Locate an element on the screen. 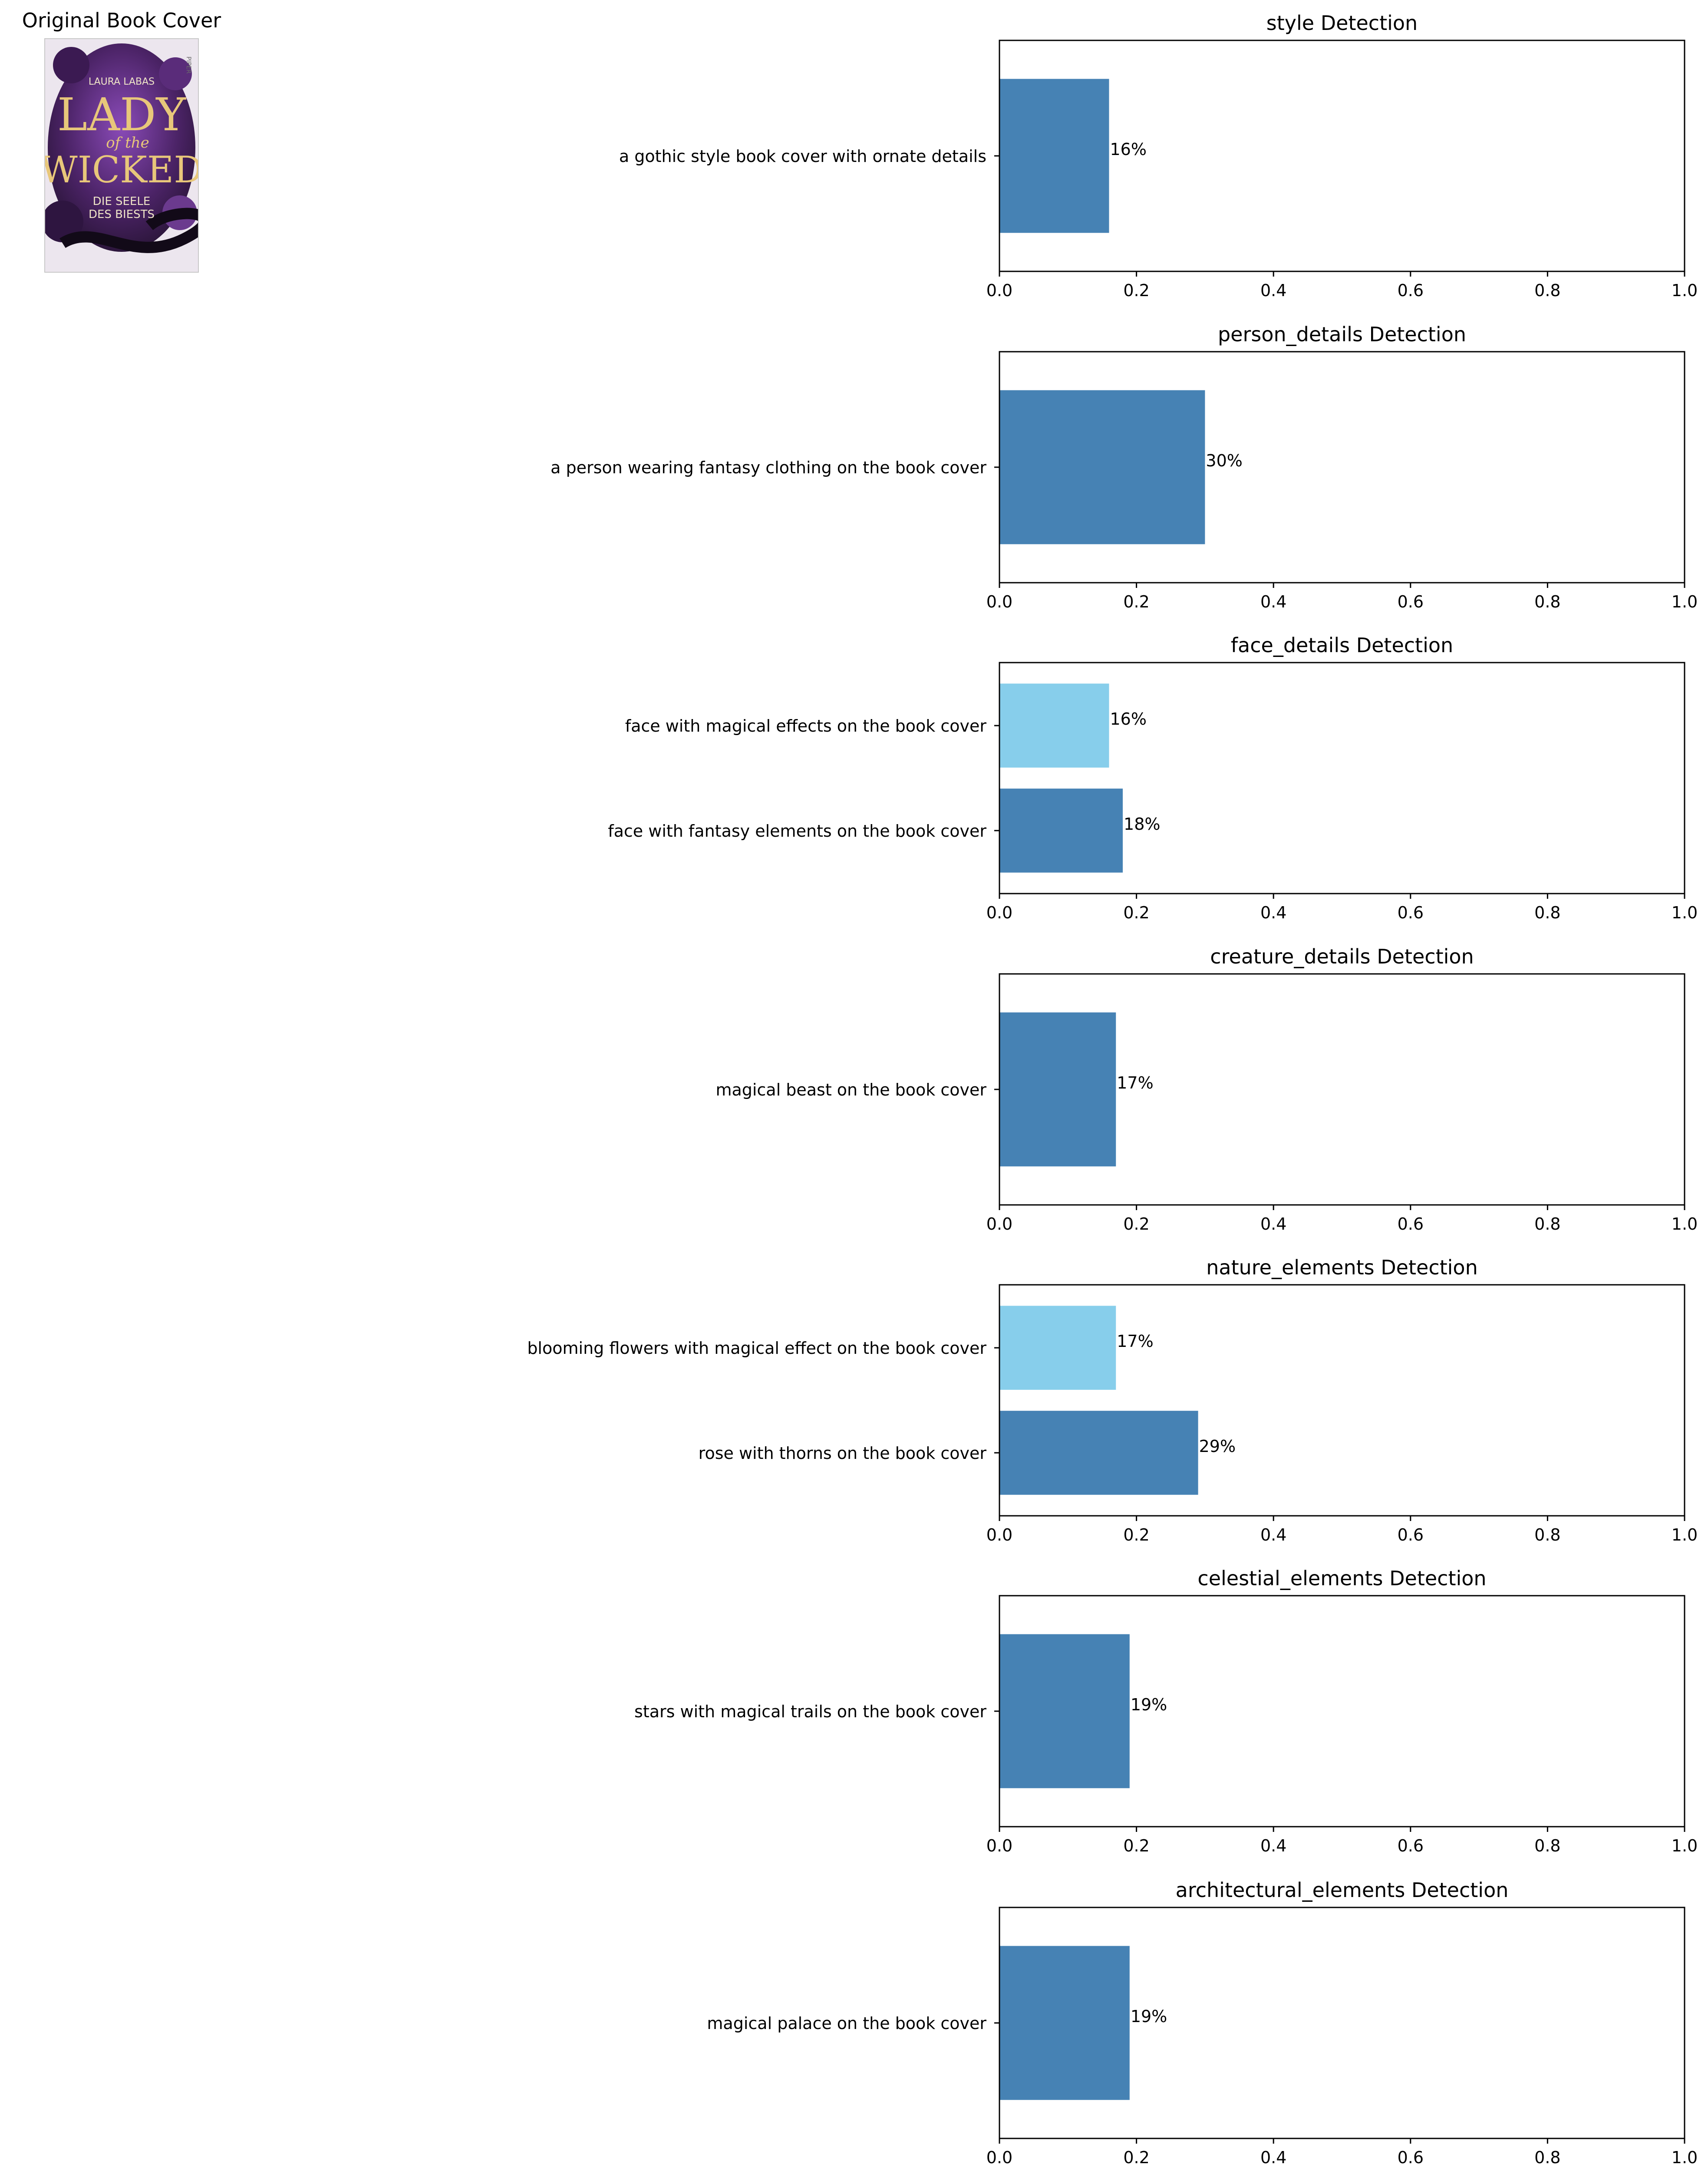 This screenshot has height=2171, width=1708. cover-title-line-2: of the is located at coordinates (127, 143).